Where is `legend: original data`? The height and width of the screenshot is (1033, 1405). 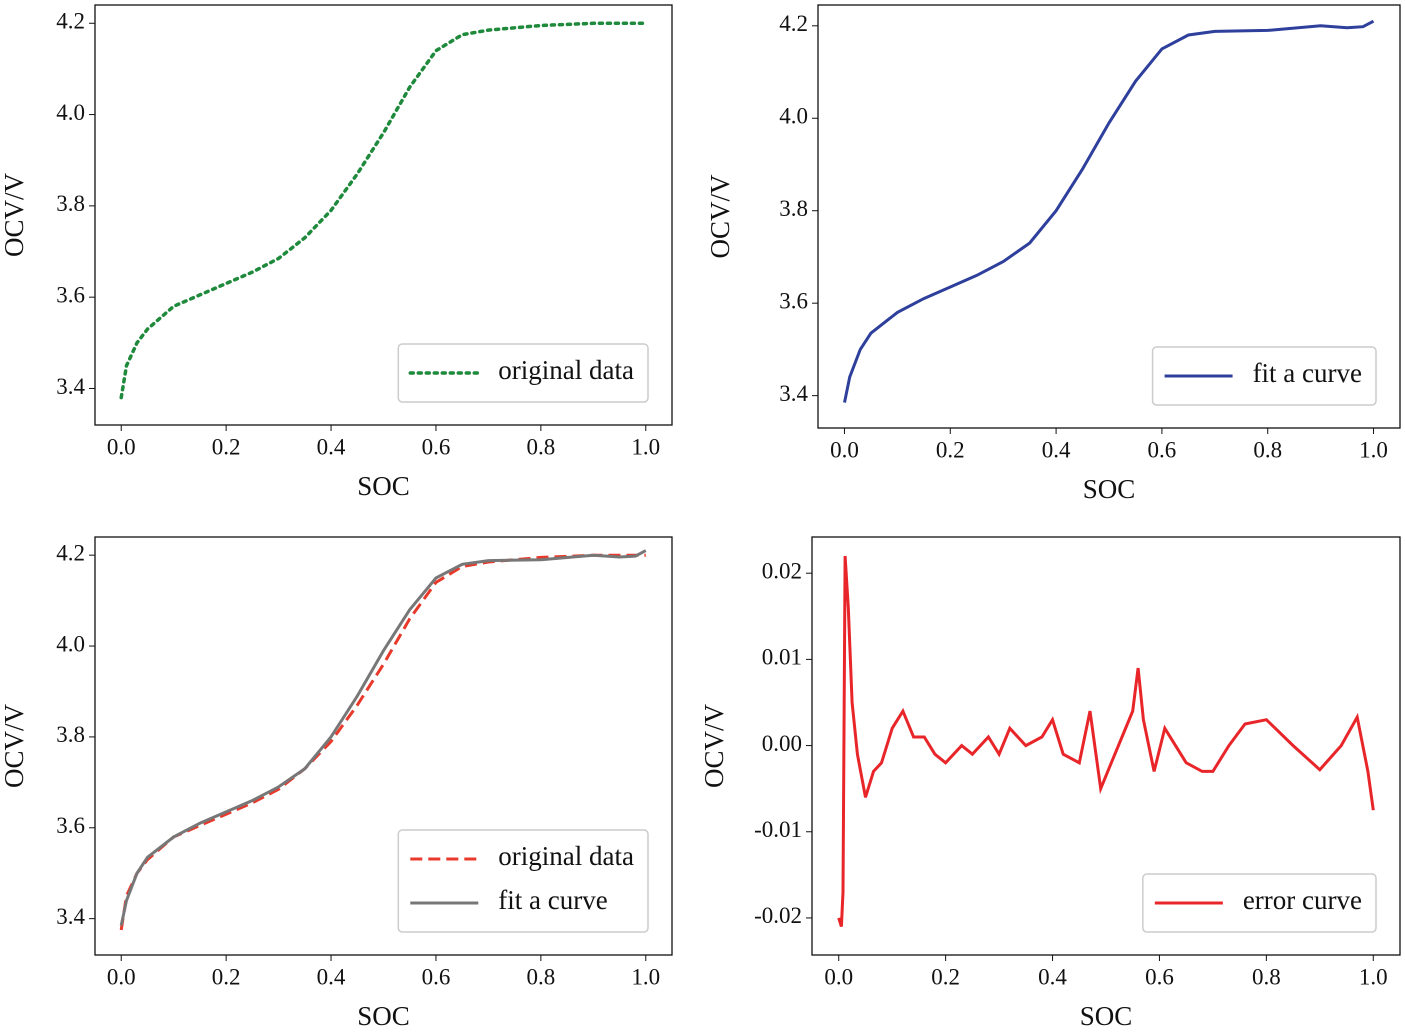
legend: original data is located at coordinates (523, 373).